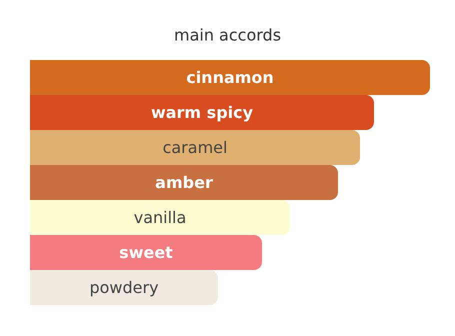 The height and width of the screenshot is (336, 455). I want to click on y-tick-label: sweet, so click(146, 252).